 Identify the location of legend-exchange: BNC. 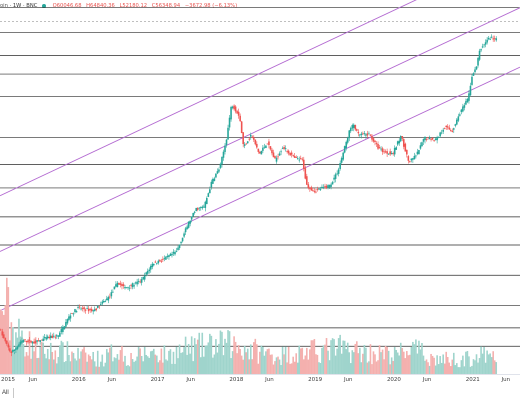
(32, 6).